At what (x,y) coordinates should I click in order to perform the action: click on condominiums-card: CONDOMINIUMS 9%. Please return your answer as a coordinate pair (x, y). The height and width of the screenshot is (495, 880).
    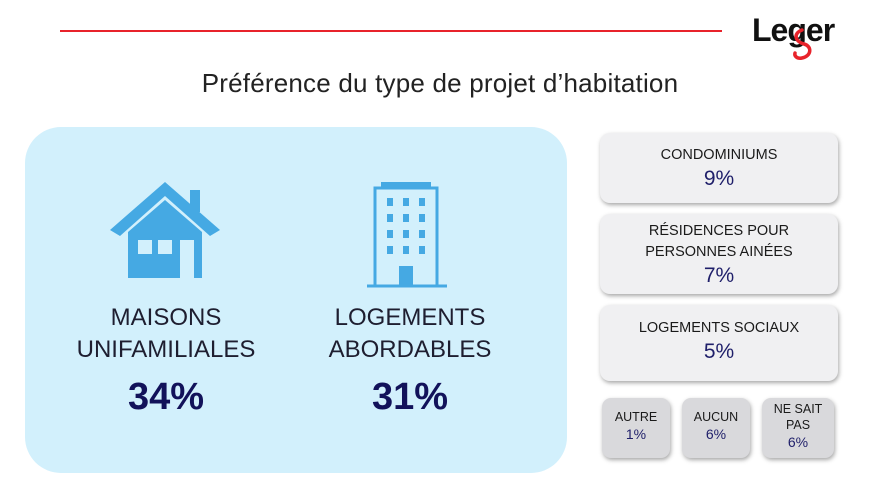
    Looking at the image, I should click on (719, 168).